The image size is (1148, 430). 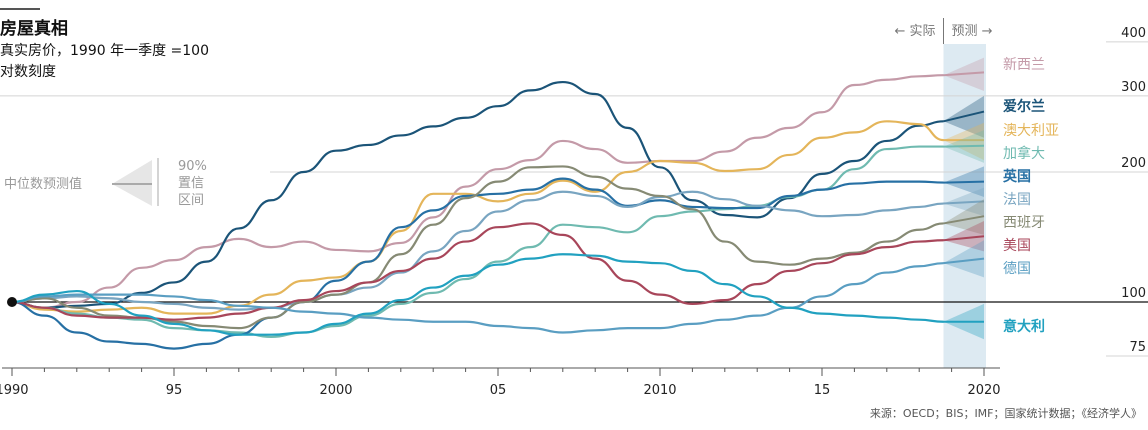 What do you see at coordinates (1024, 106) in the screenshot?
I see `series-label-1: 爱尔兰` at bounding box center [1024, 106].